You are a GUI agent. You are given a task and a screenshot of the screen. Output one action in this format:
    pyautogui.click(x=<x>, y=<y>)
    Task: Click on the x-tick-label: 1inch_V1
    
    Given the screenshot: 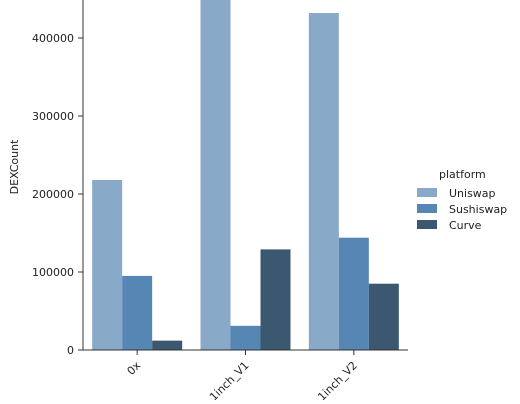 What is the action you would take?
    pyautogui.click(x=229, y=379)
    